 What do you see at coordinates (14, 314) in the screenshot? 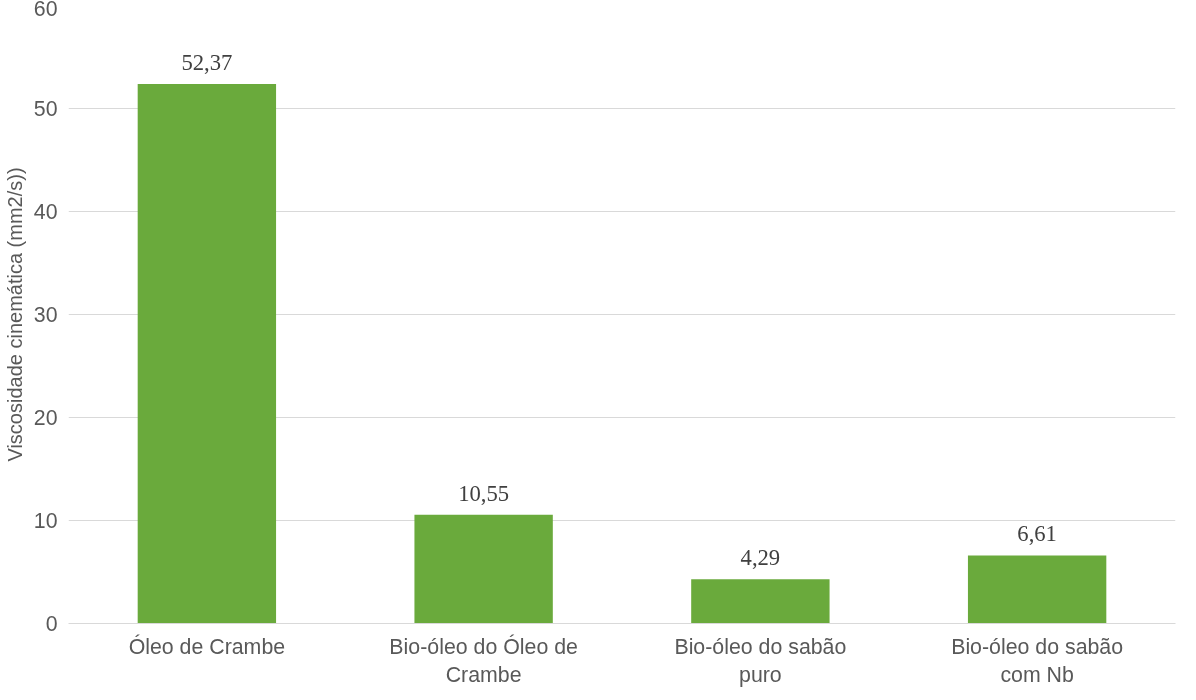
I see `y-axis-title: Viscosidade cinemática (mm2/s))` at bounding box center [14, 314].